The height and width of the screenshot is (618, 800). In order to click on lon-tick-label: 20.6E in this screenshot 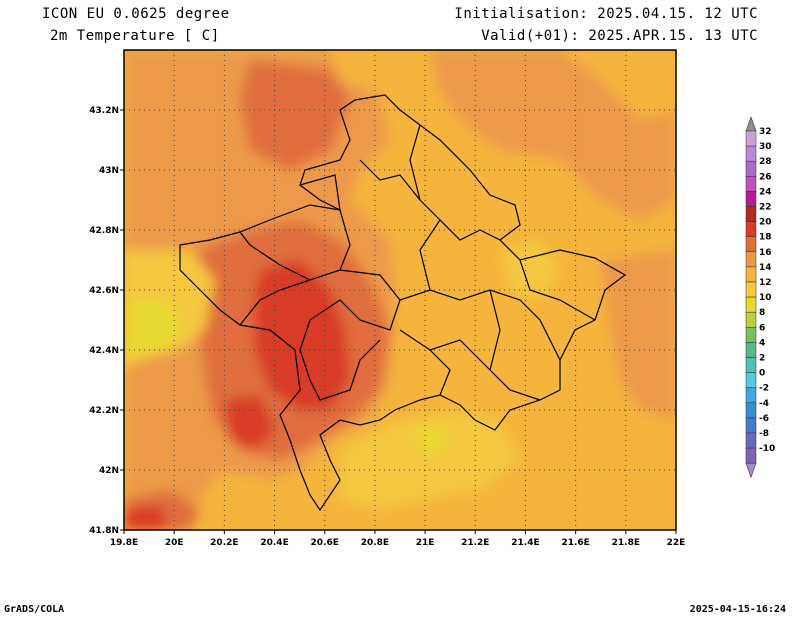, I will do `click(325, 543)`.